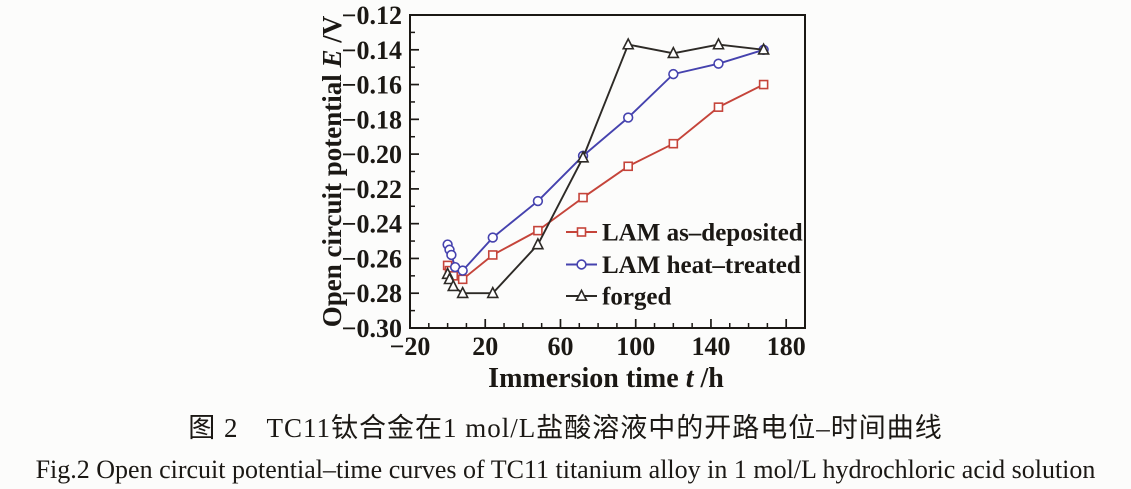 The width and height of the screenshot is (1131, 489). I want to click on x-tick-label: 100, so click(635, 346).